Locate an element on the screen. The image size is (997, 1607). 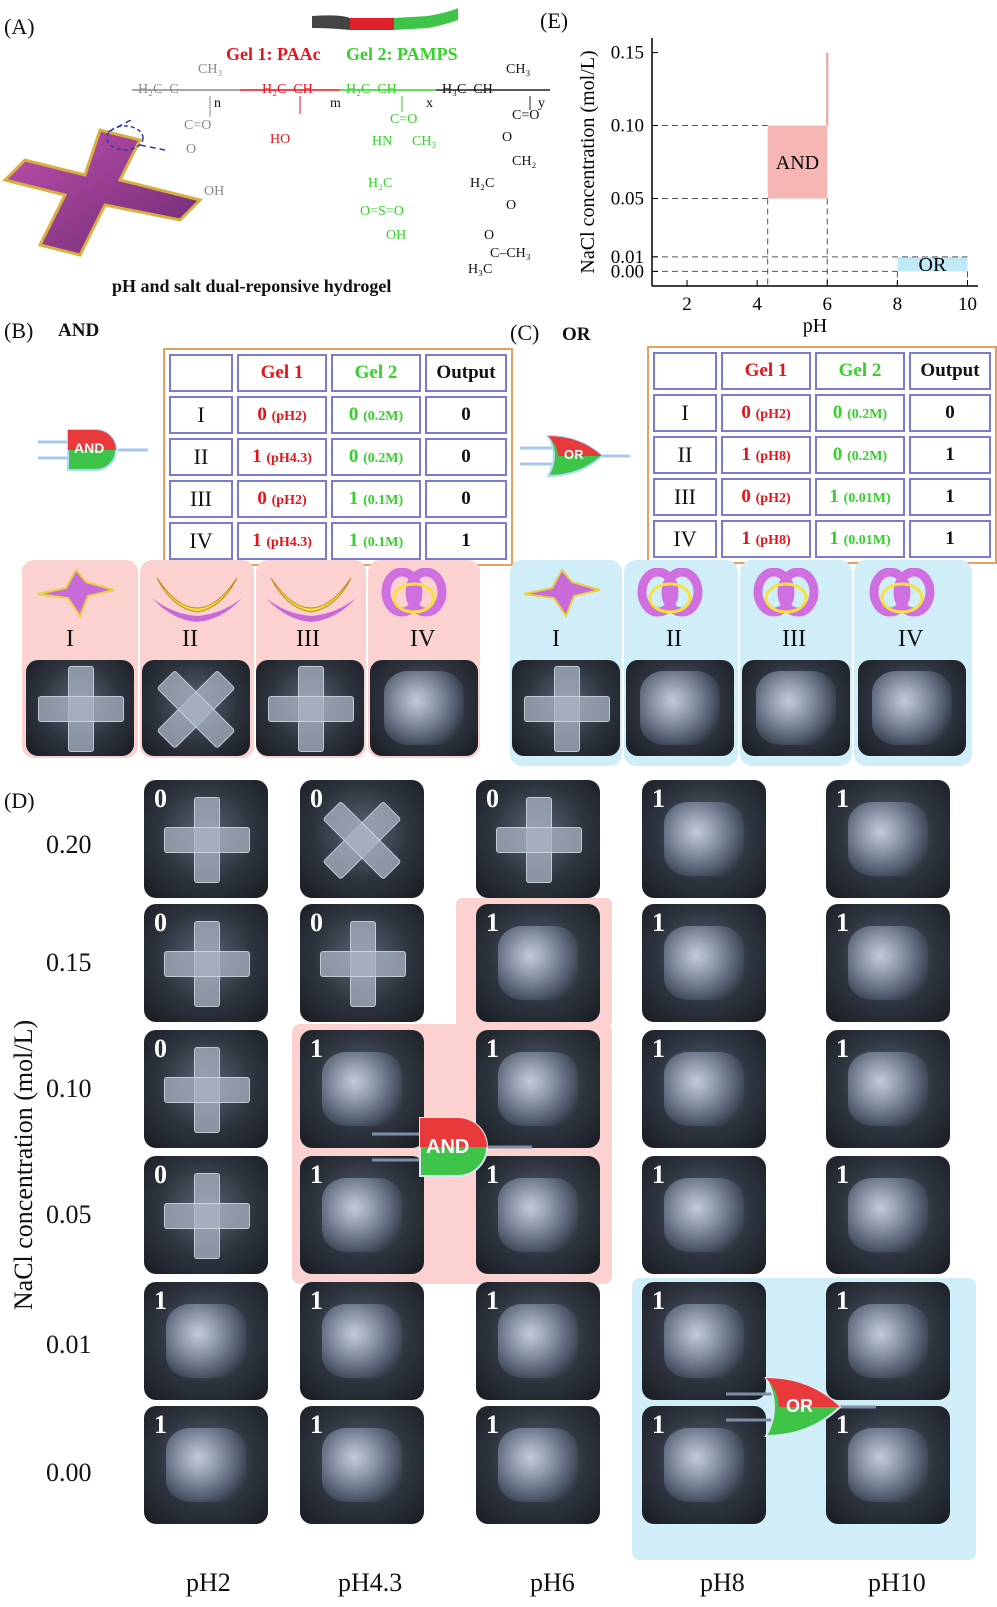
gel2-condition: (0.01M) is located at coordinates (867, 540).